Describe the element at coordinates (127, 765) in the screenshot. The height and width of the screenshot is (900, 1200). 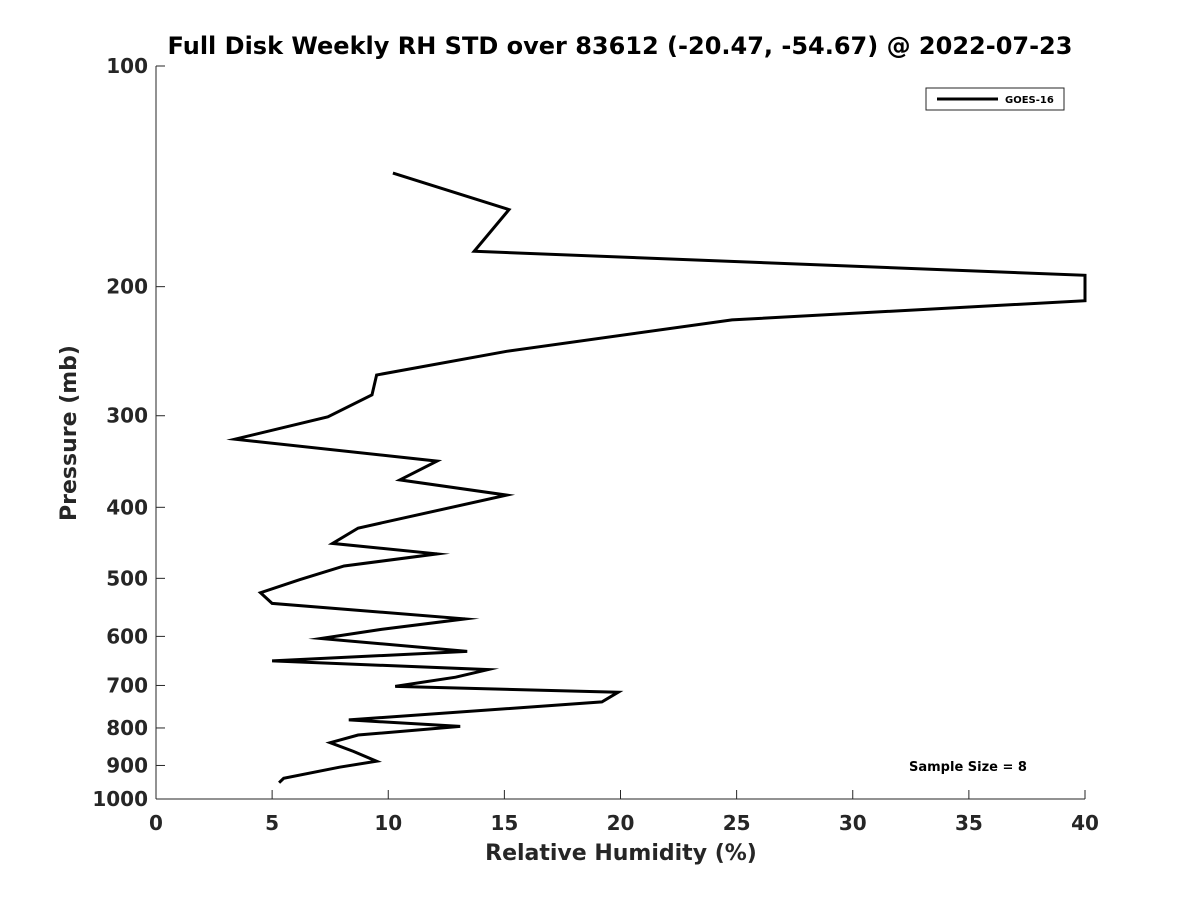
I see `y-tick-label: 900` at that location.